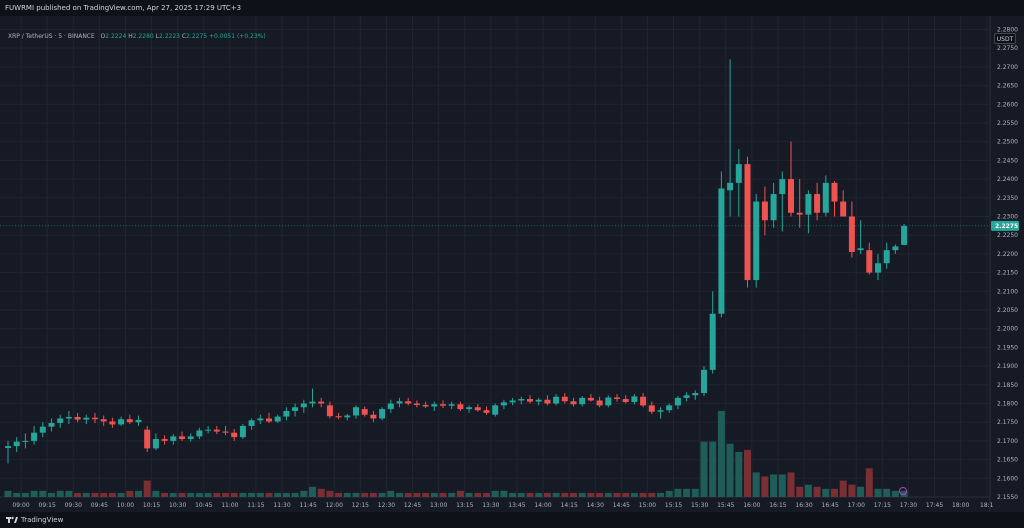  What do you see at coordinates (1007, 254) in the screenshot?
I see `y-tick-label: 2.2200` at bounding box center [1007, 254].